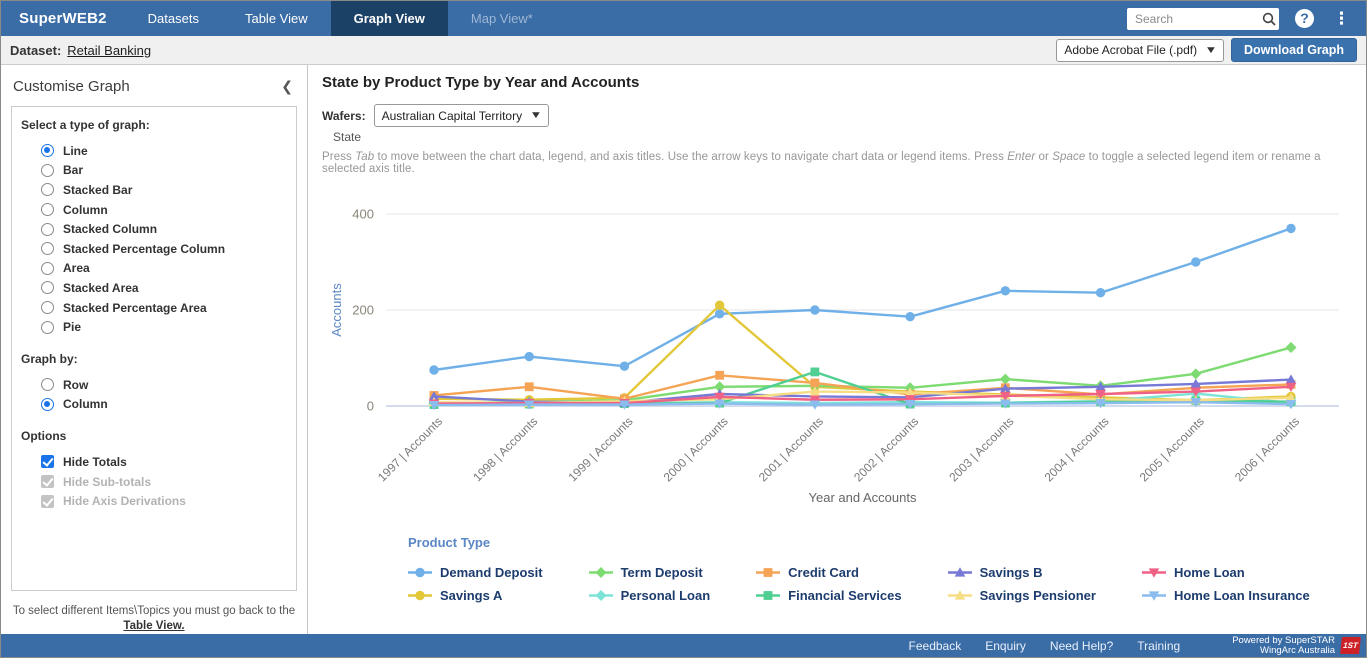 The width and height of the screenshot is (1367, 658). Describe the element at coordinates (461, 115) in the screenshot. I see `wafer-select: Australian Capital Territory ▼` at that location.